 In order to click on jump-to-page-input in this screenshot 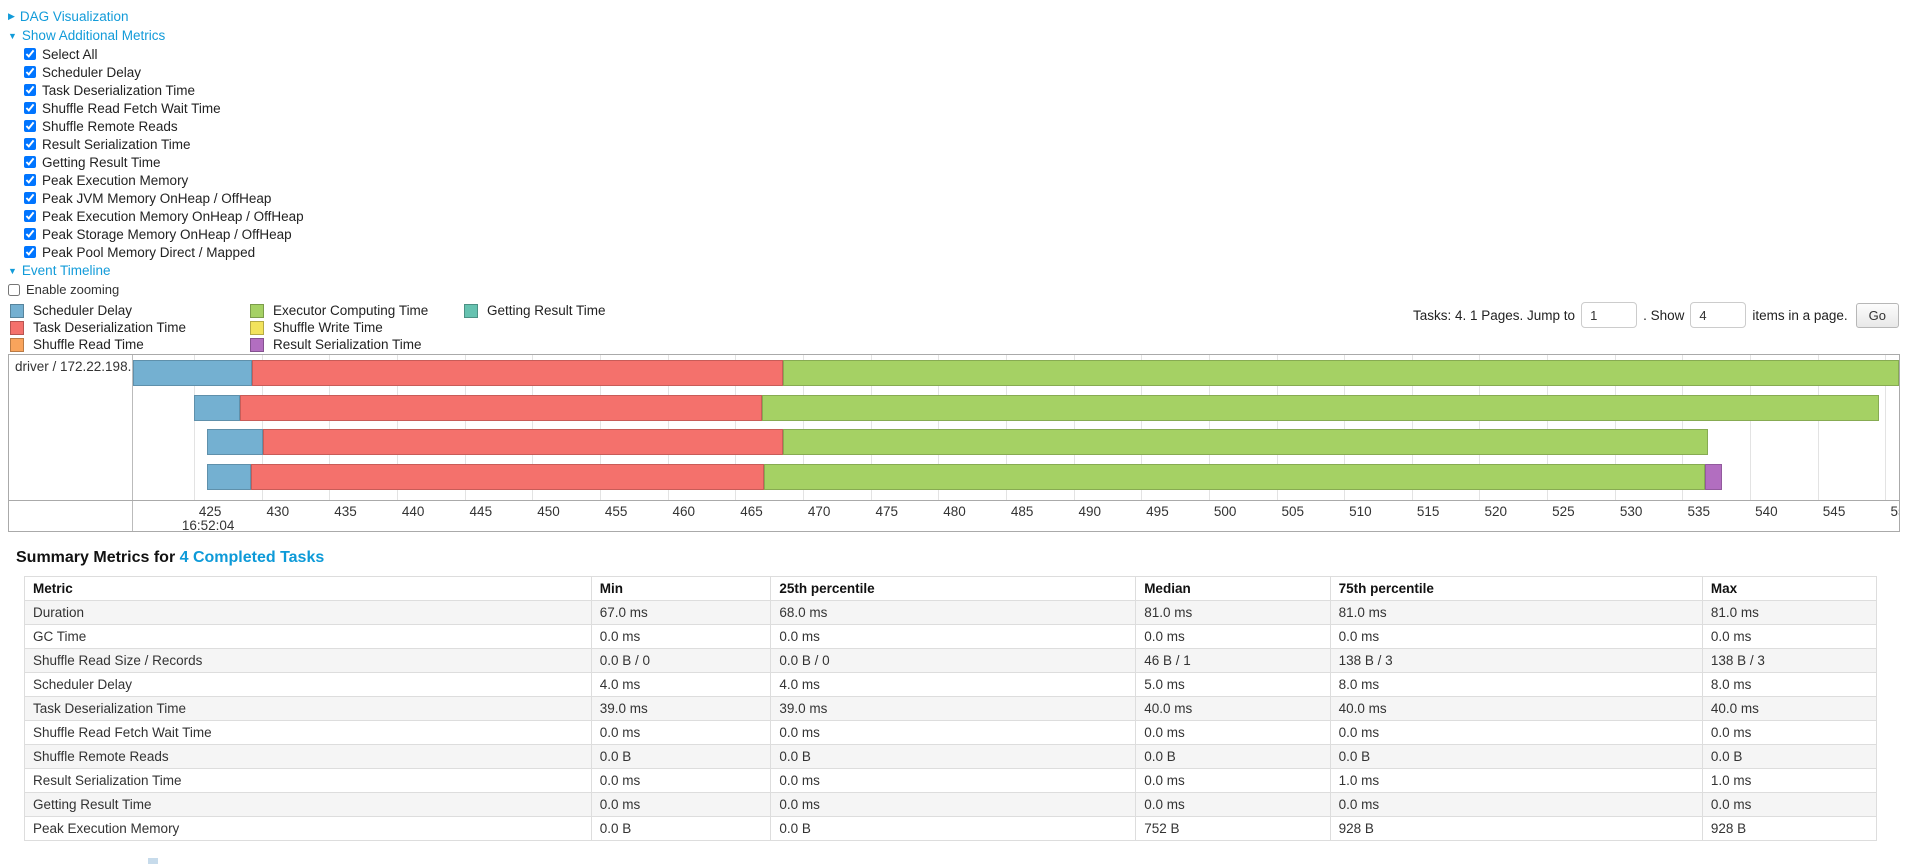, I will do `click(1609, 315)`.